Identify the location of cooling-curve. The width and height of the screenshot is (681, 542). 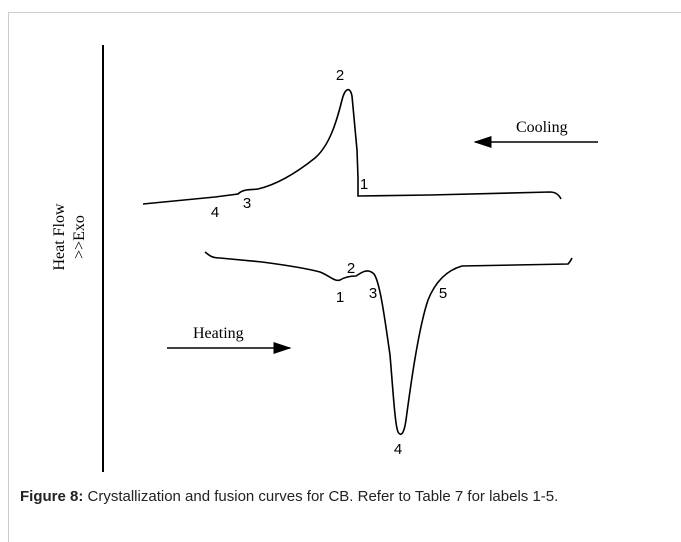
(352, 146).